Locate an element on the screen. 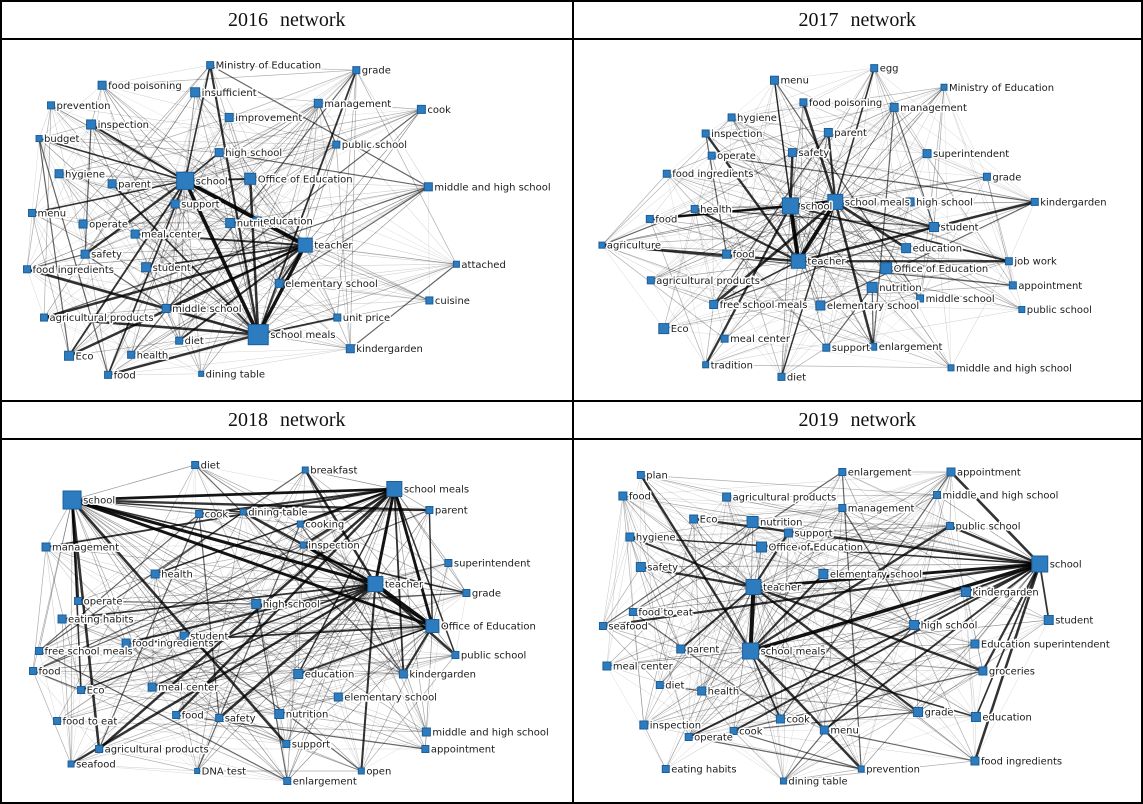 The height and width of the screenshot is (804, 1143). network-node-label: middle and high school is located at coordinates (490, 733).